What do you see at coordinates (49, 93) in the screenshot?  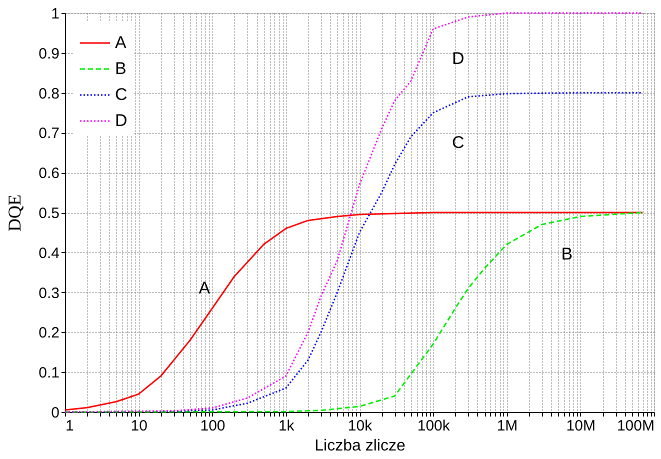 I see `y-tick-label: 0.8` at bounding box center [49, 93].